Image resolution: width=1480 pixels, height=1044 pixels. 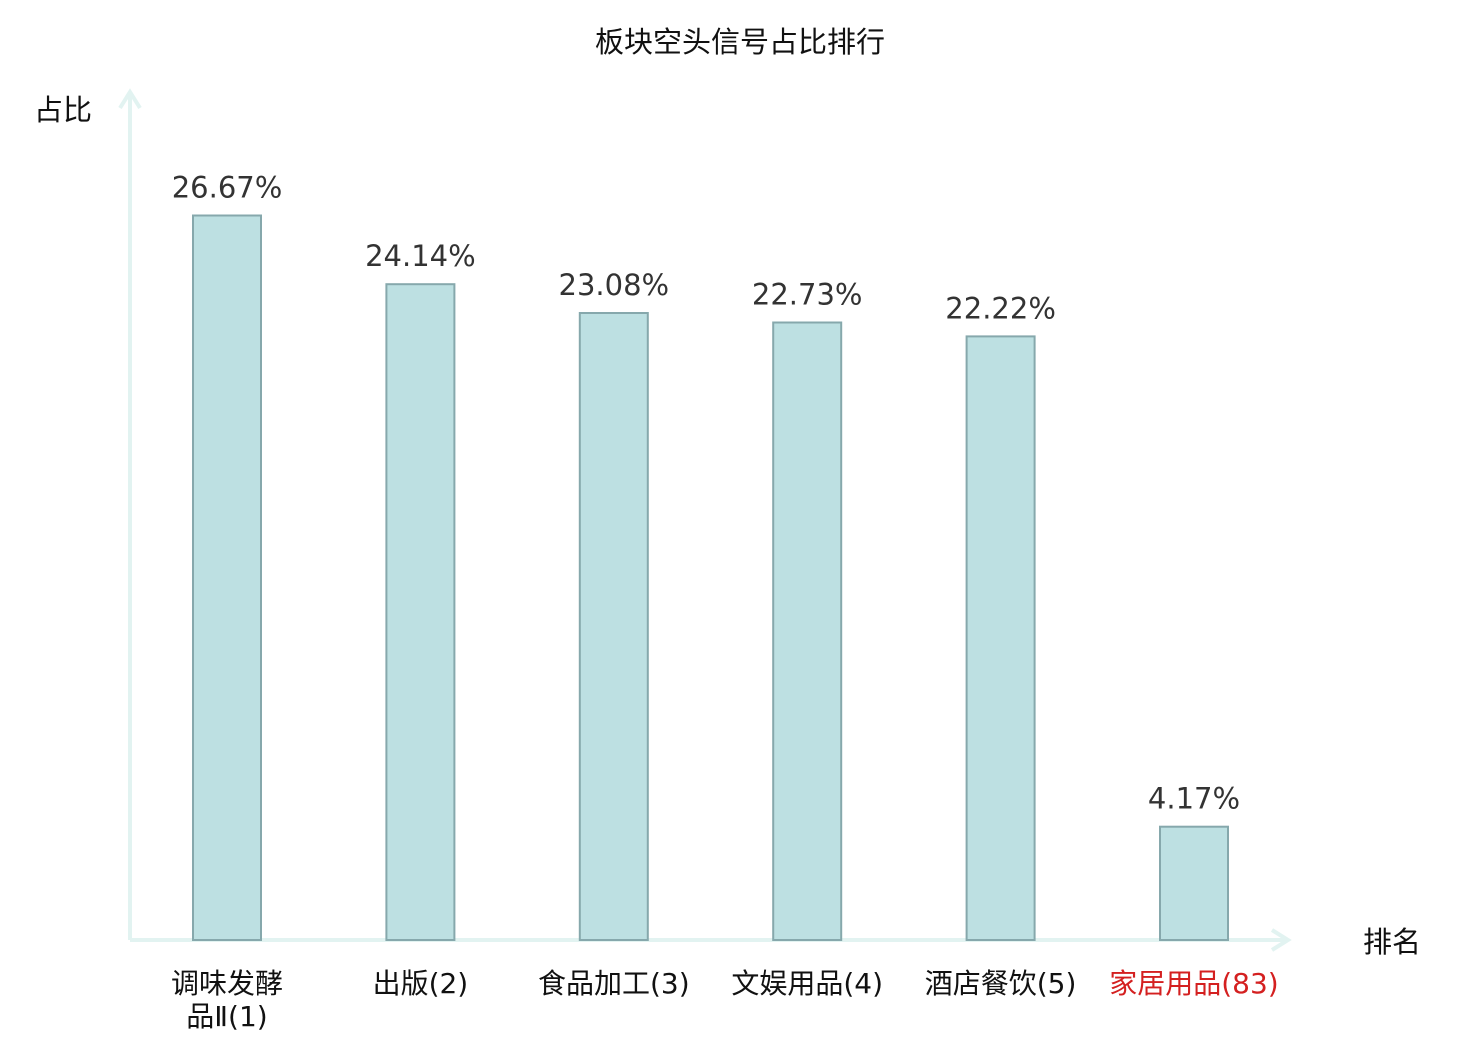 I want to click on chart-title: 板块空头信号占比排行, so click(x=740, y=42).